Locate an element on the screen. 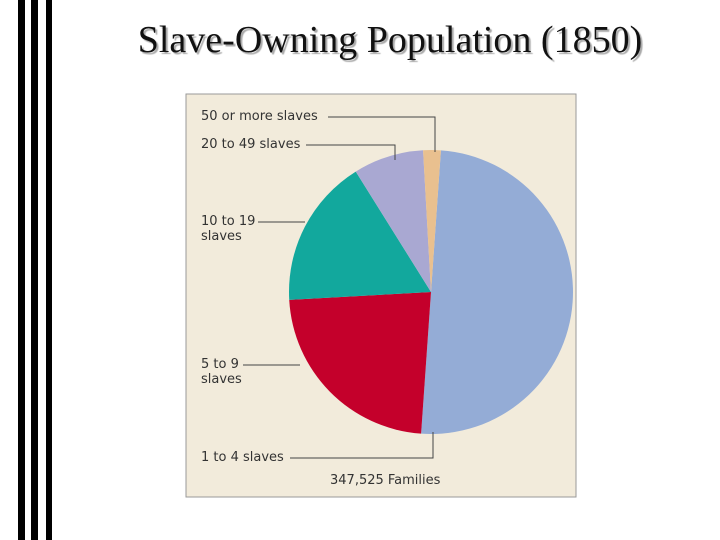 This screenshot has width=720, height=540. chart-title: Slave-Owning Population (1850) is located at coordinates (390, 40).